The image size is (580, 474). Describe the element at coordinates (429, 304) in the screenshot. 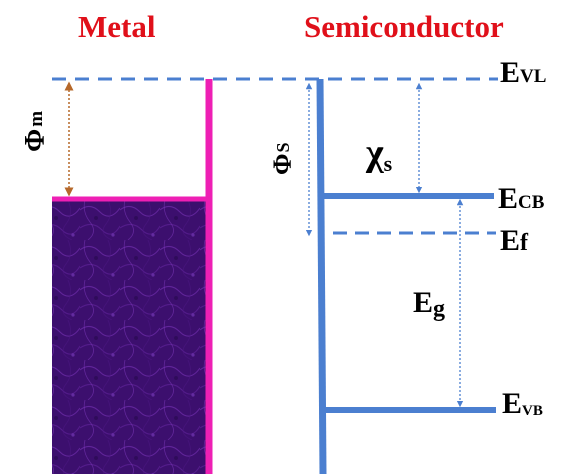

I see `eg-label: Eg` at that location.